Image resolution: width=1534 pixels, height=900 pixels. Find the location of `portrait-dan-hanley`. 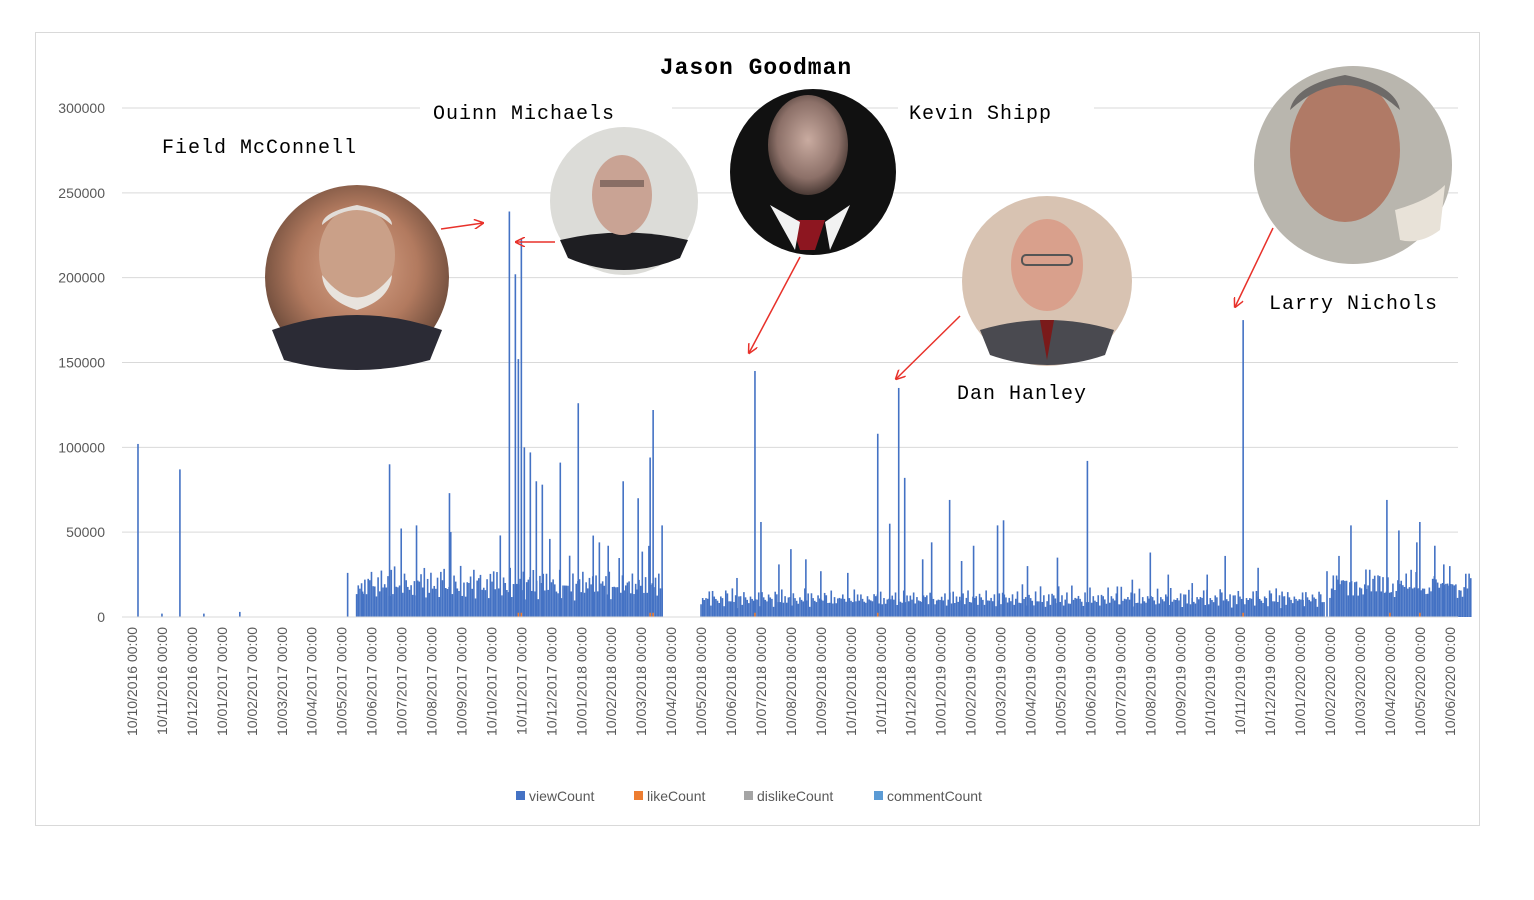

portrait-dan-hanley is located at coordinates (1047, 281).